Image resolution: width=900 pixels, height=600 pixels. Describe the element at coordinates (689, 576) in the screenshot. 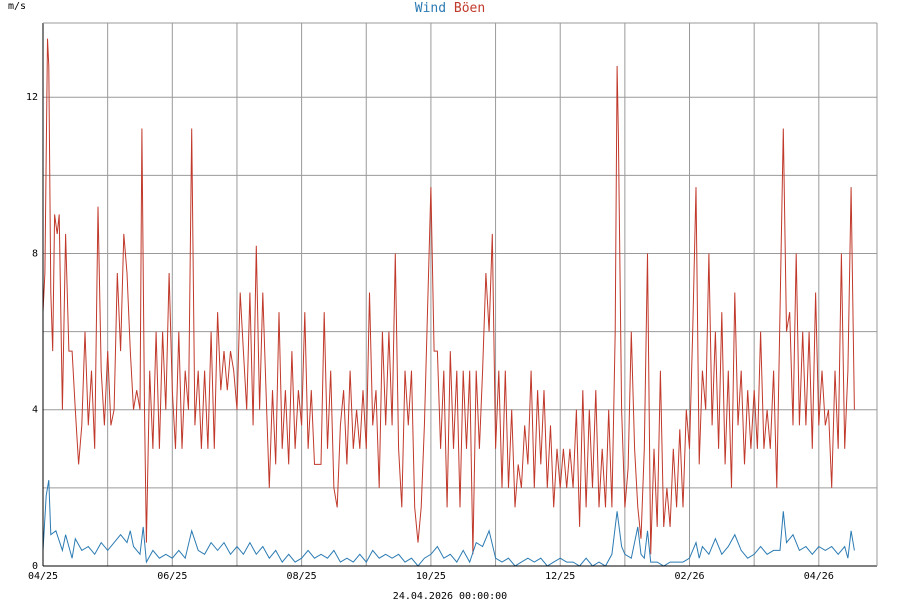

I see `x-tick-label: 02/26` at that location.